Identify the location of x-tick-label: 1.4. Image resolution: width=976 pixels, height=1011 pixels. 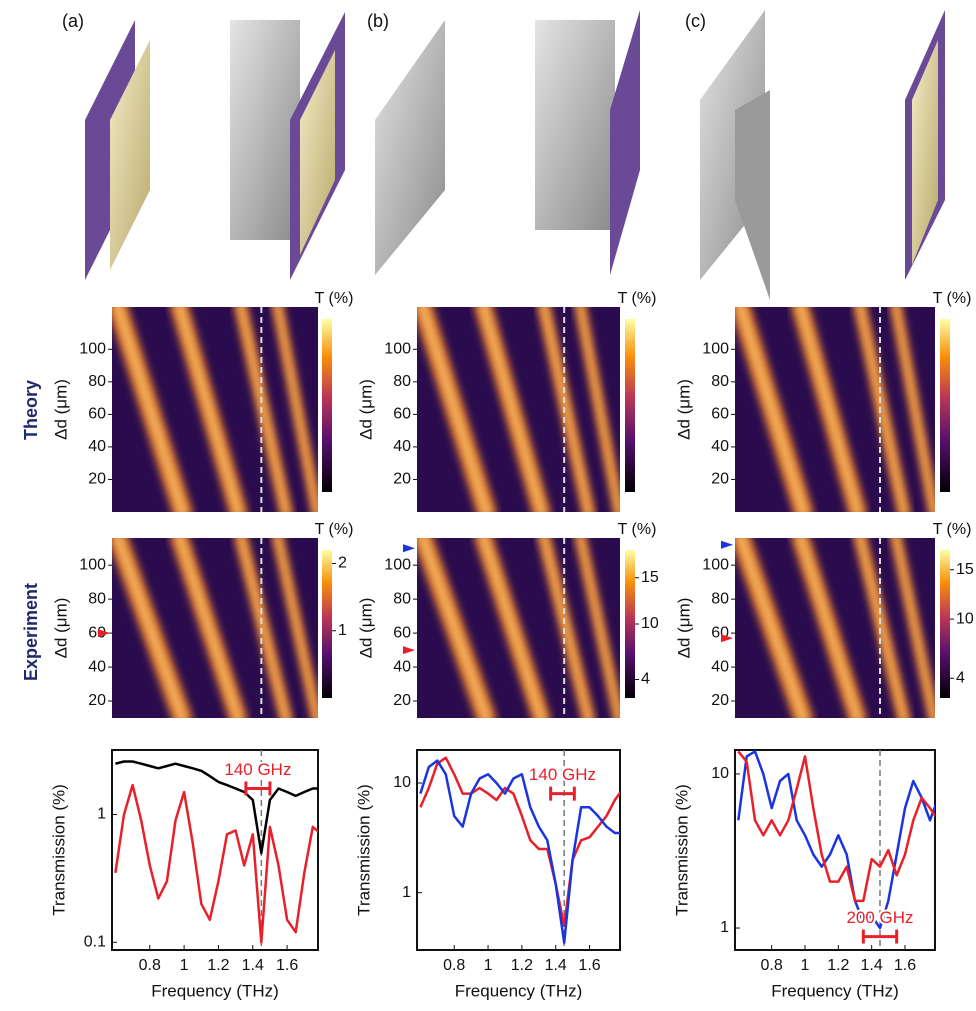
(253, 965).